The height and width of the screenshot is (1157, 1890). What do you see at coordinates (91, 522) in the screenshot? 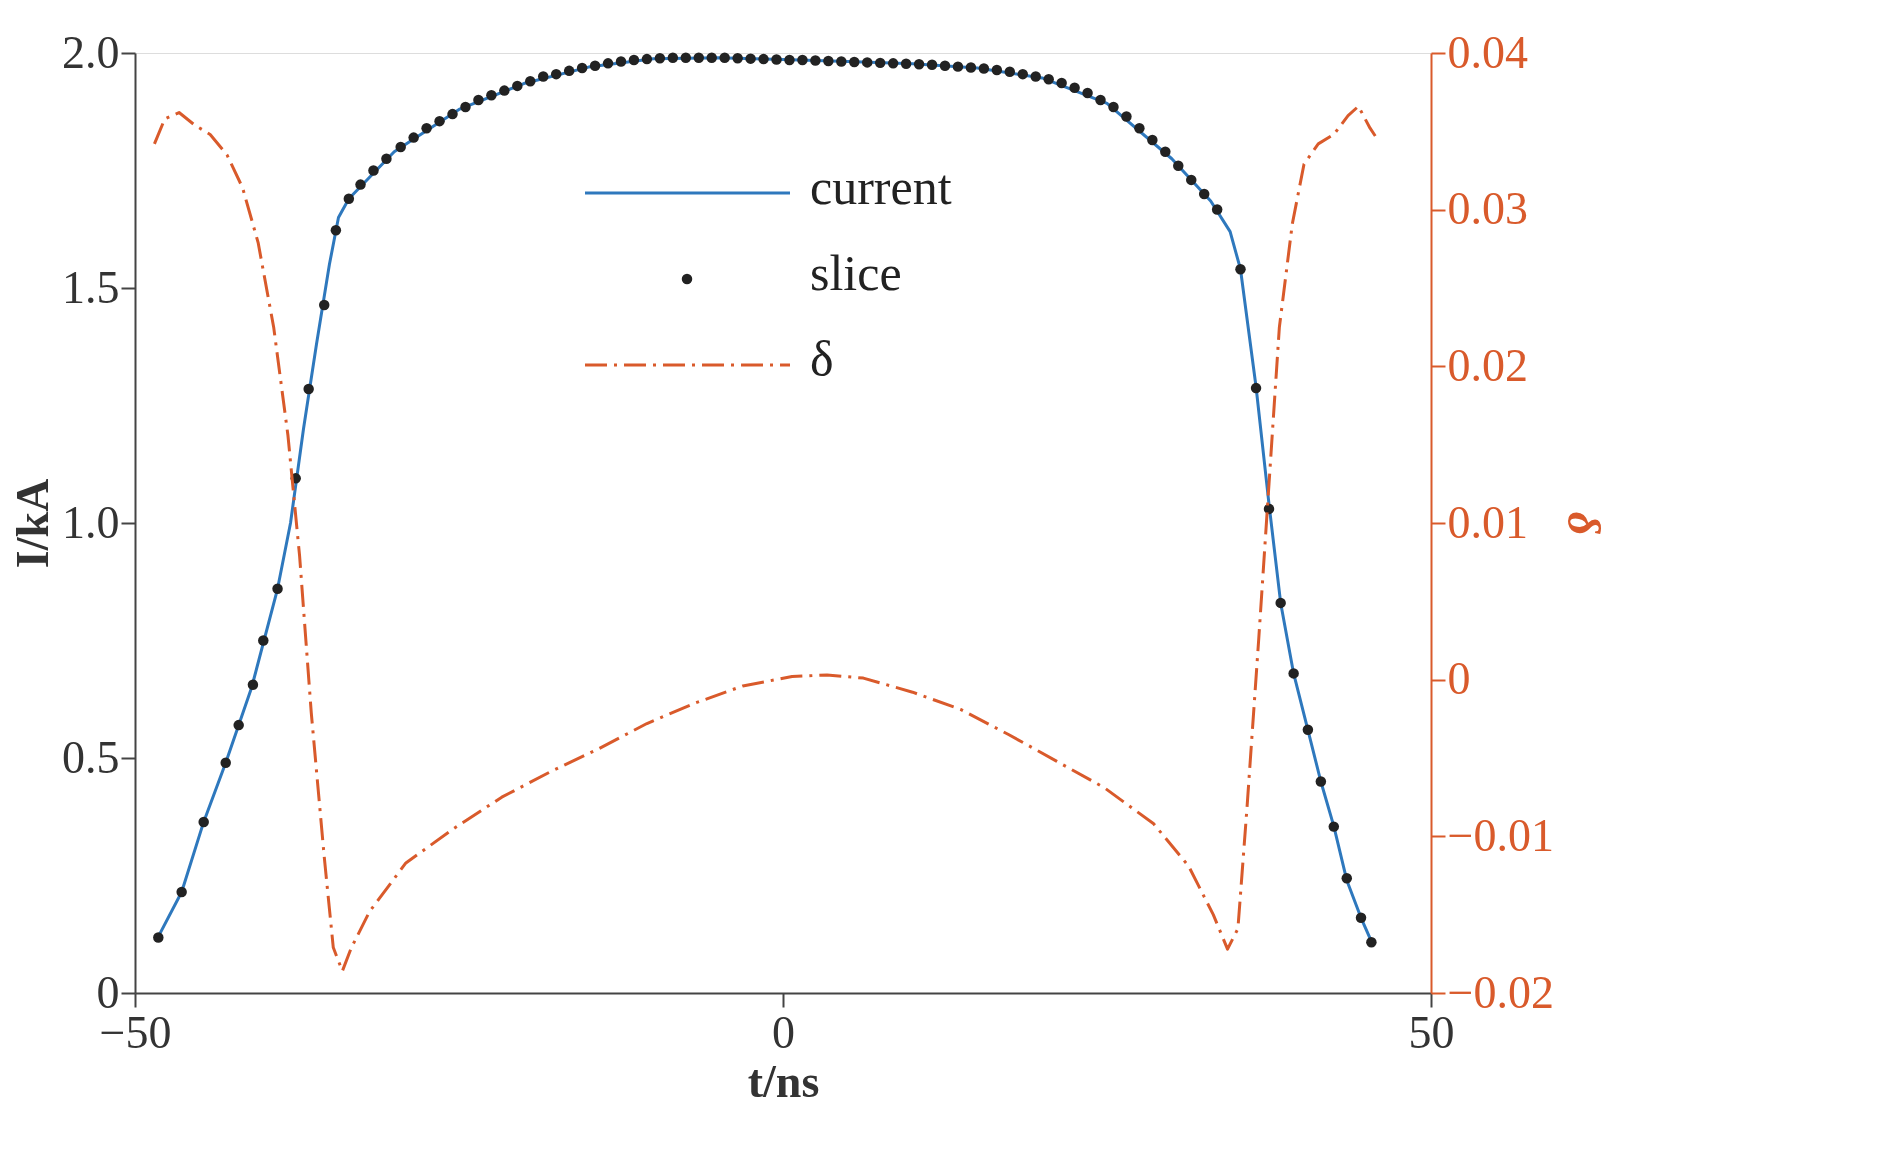
I see `y-tick-label: 1.0` at bounding box center [91, 522].